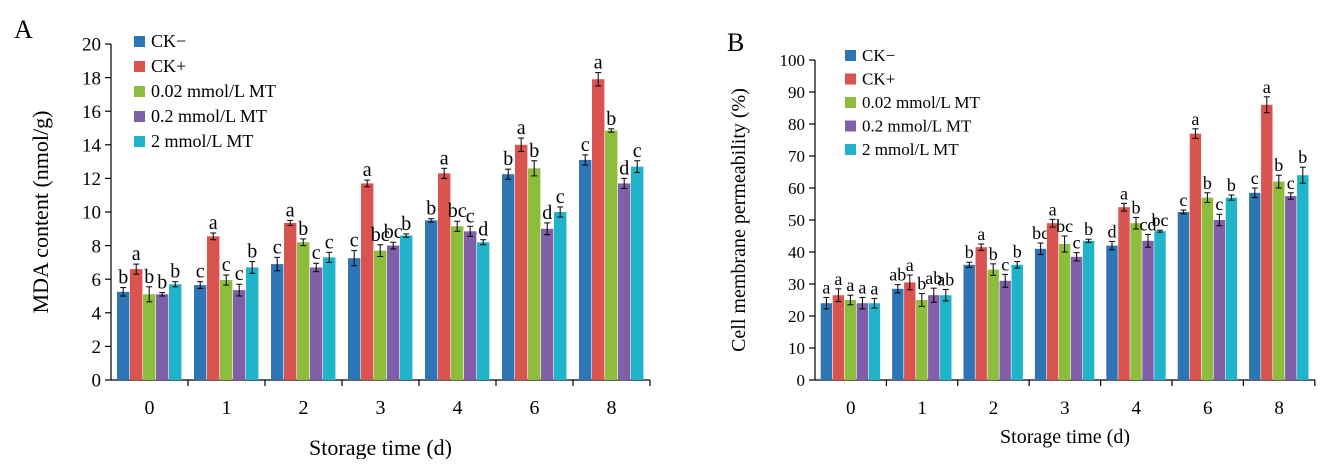 Image resolution: width=1332 pixels, height=464 pixels. Describe the element at coordinates (91, 45) in the screenshot. I see `y-tick-label: 20` at that location.